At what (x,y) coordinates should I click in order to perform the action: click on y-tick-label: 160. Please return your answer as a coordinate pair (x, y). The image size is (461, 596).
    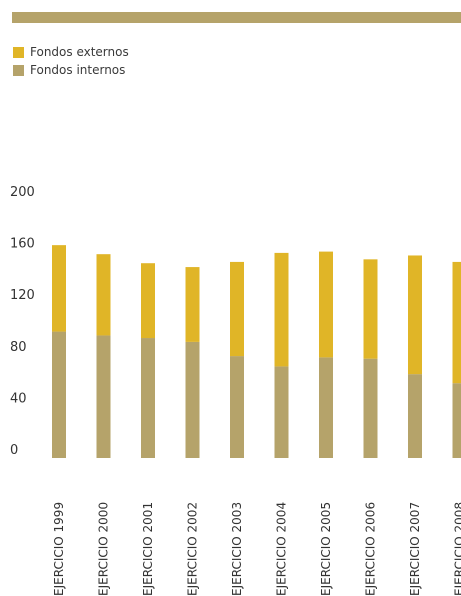
    Looking at the image, I should click on (22, 244).